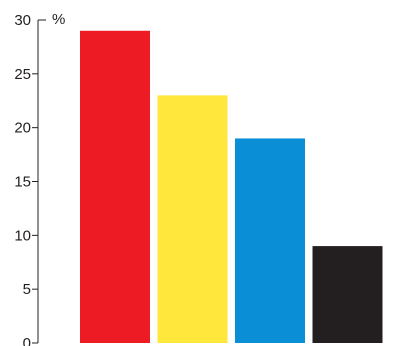 The width and height of the screenshot is (420, 346). Describe the element at coordinates (22, 182) in the screenshot. I see `y-tick-label: 15` at that location.